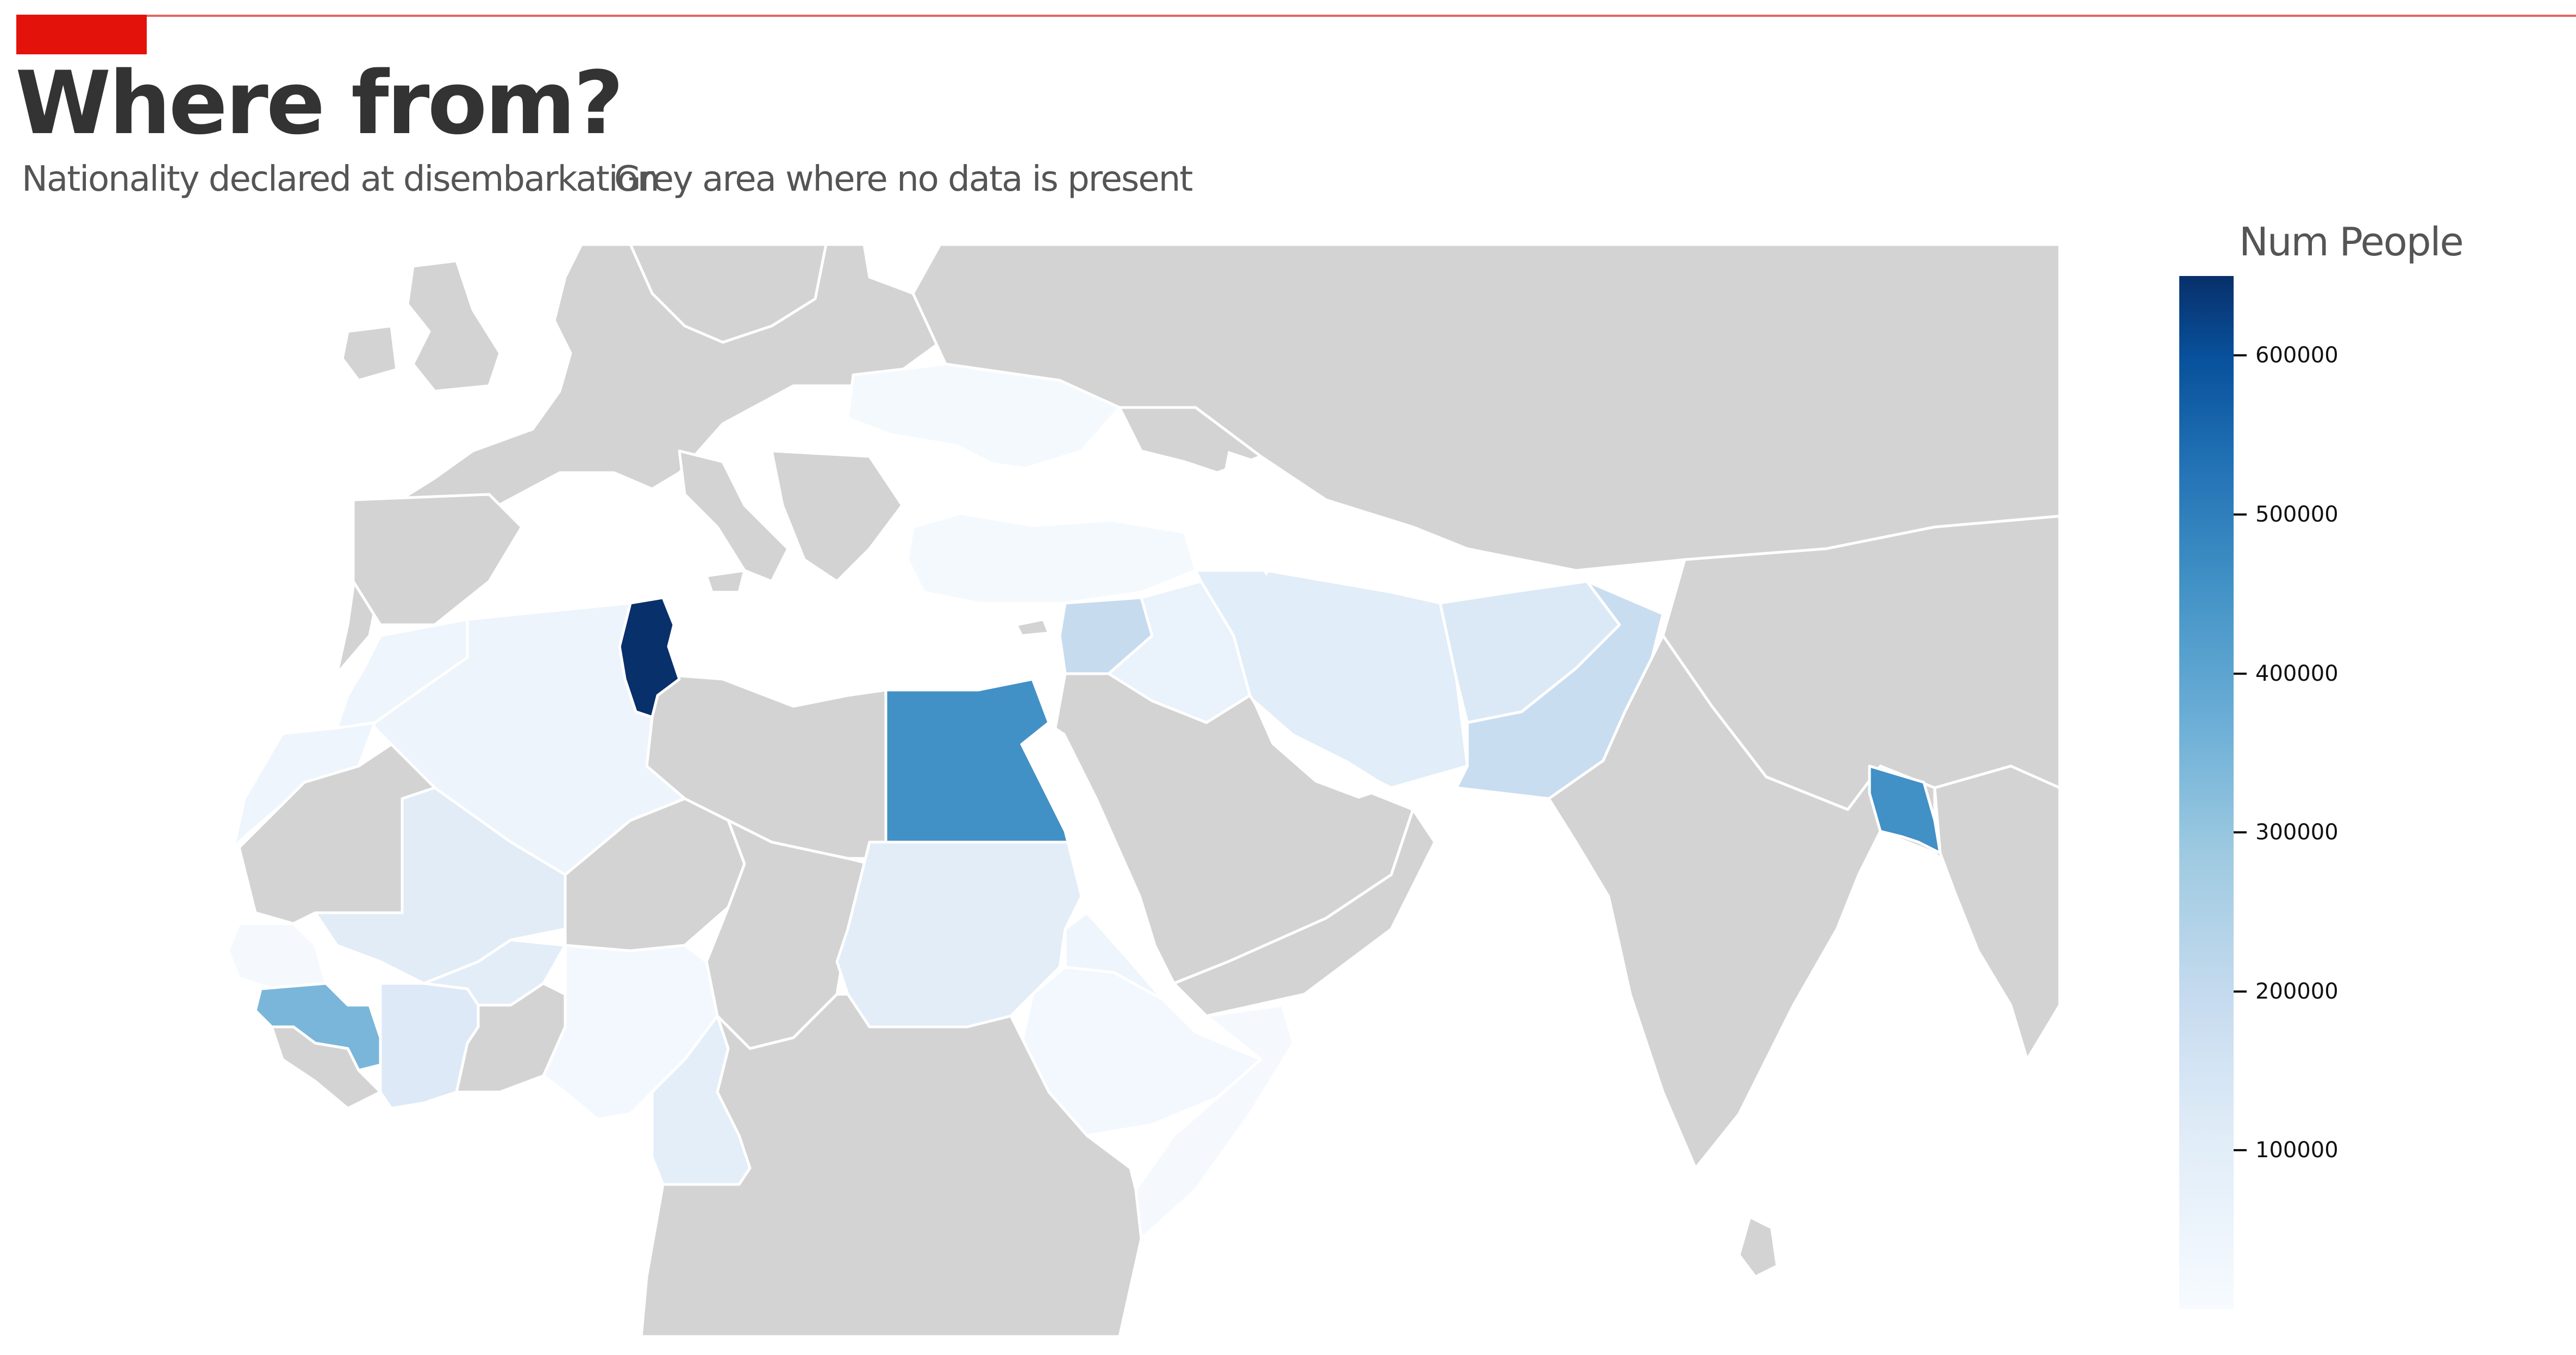  What do you see at coordinates (326, 1067) in the screenshot?
I see `country-sierra-leone` at bounding box center [326, 1067].